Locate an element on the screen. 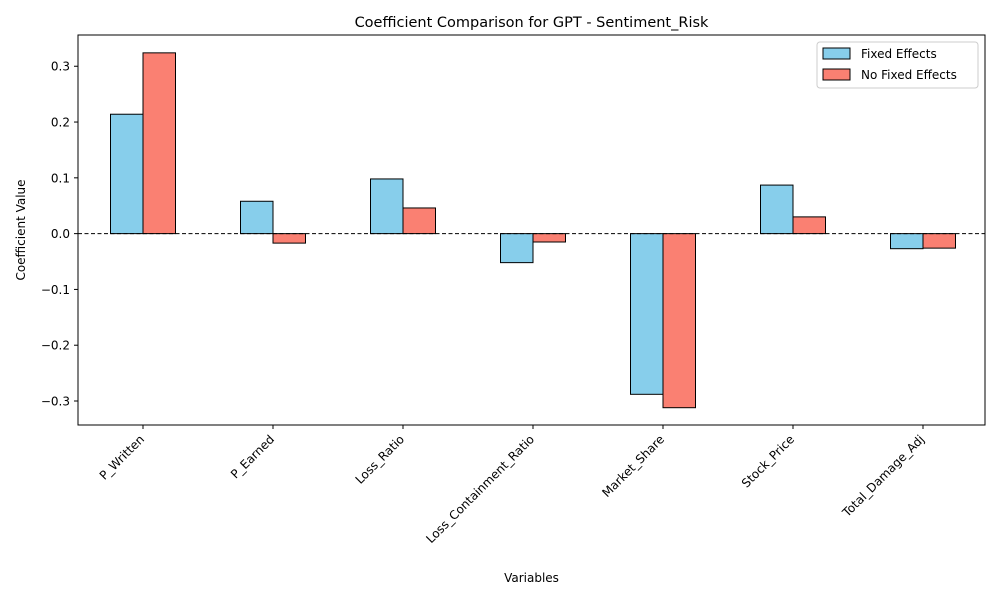 The image size is (1000, 600). bar-Loss_Ratio-fixed-effects is located at coordinates (387, 206).